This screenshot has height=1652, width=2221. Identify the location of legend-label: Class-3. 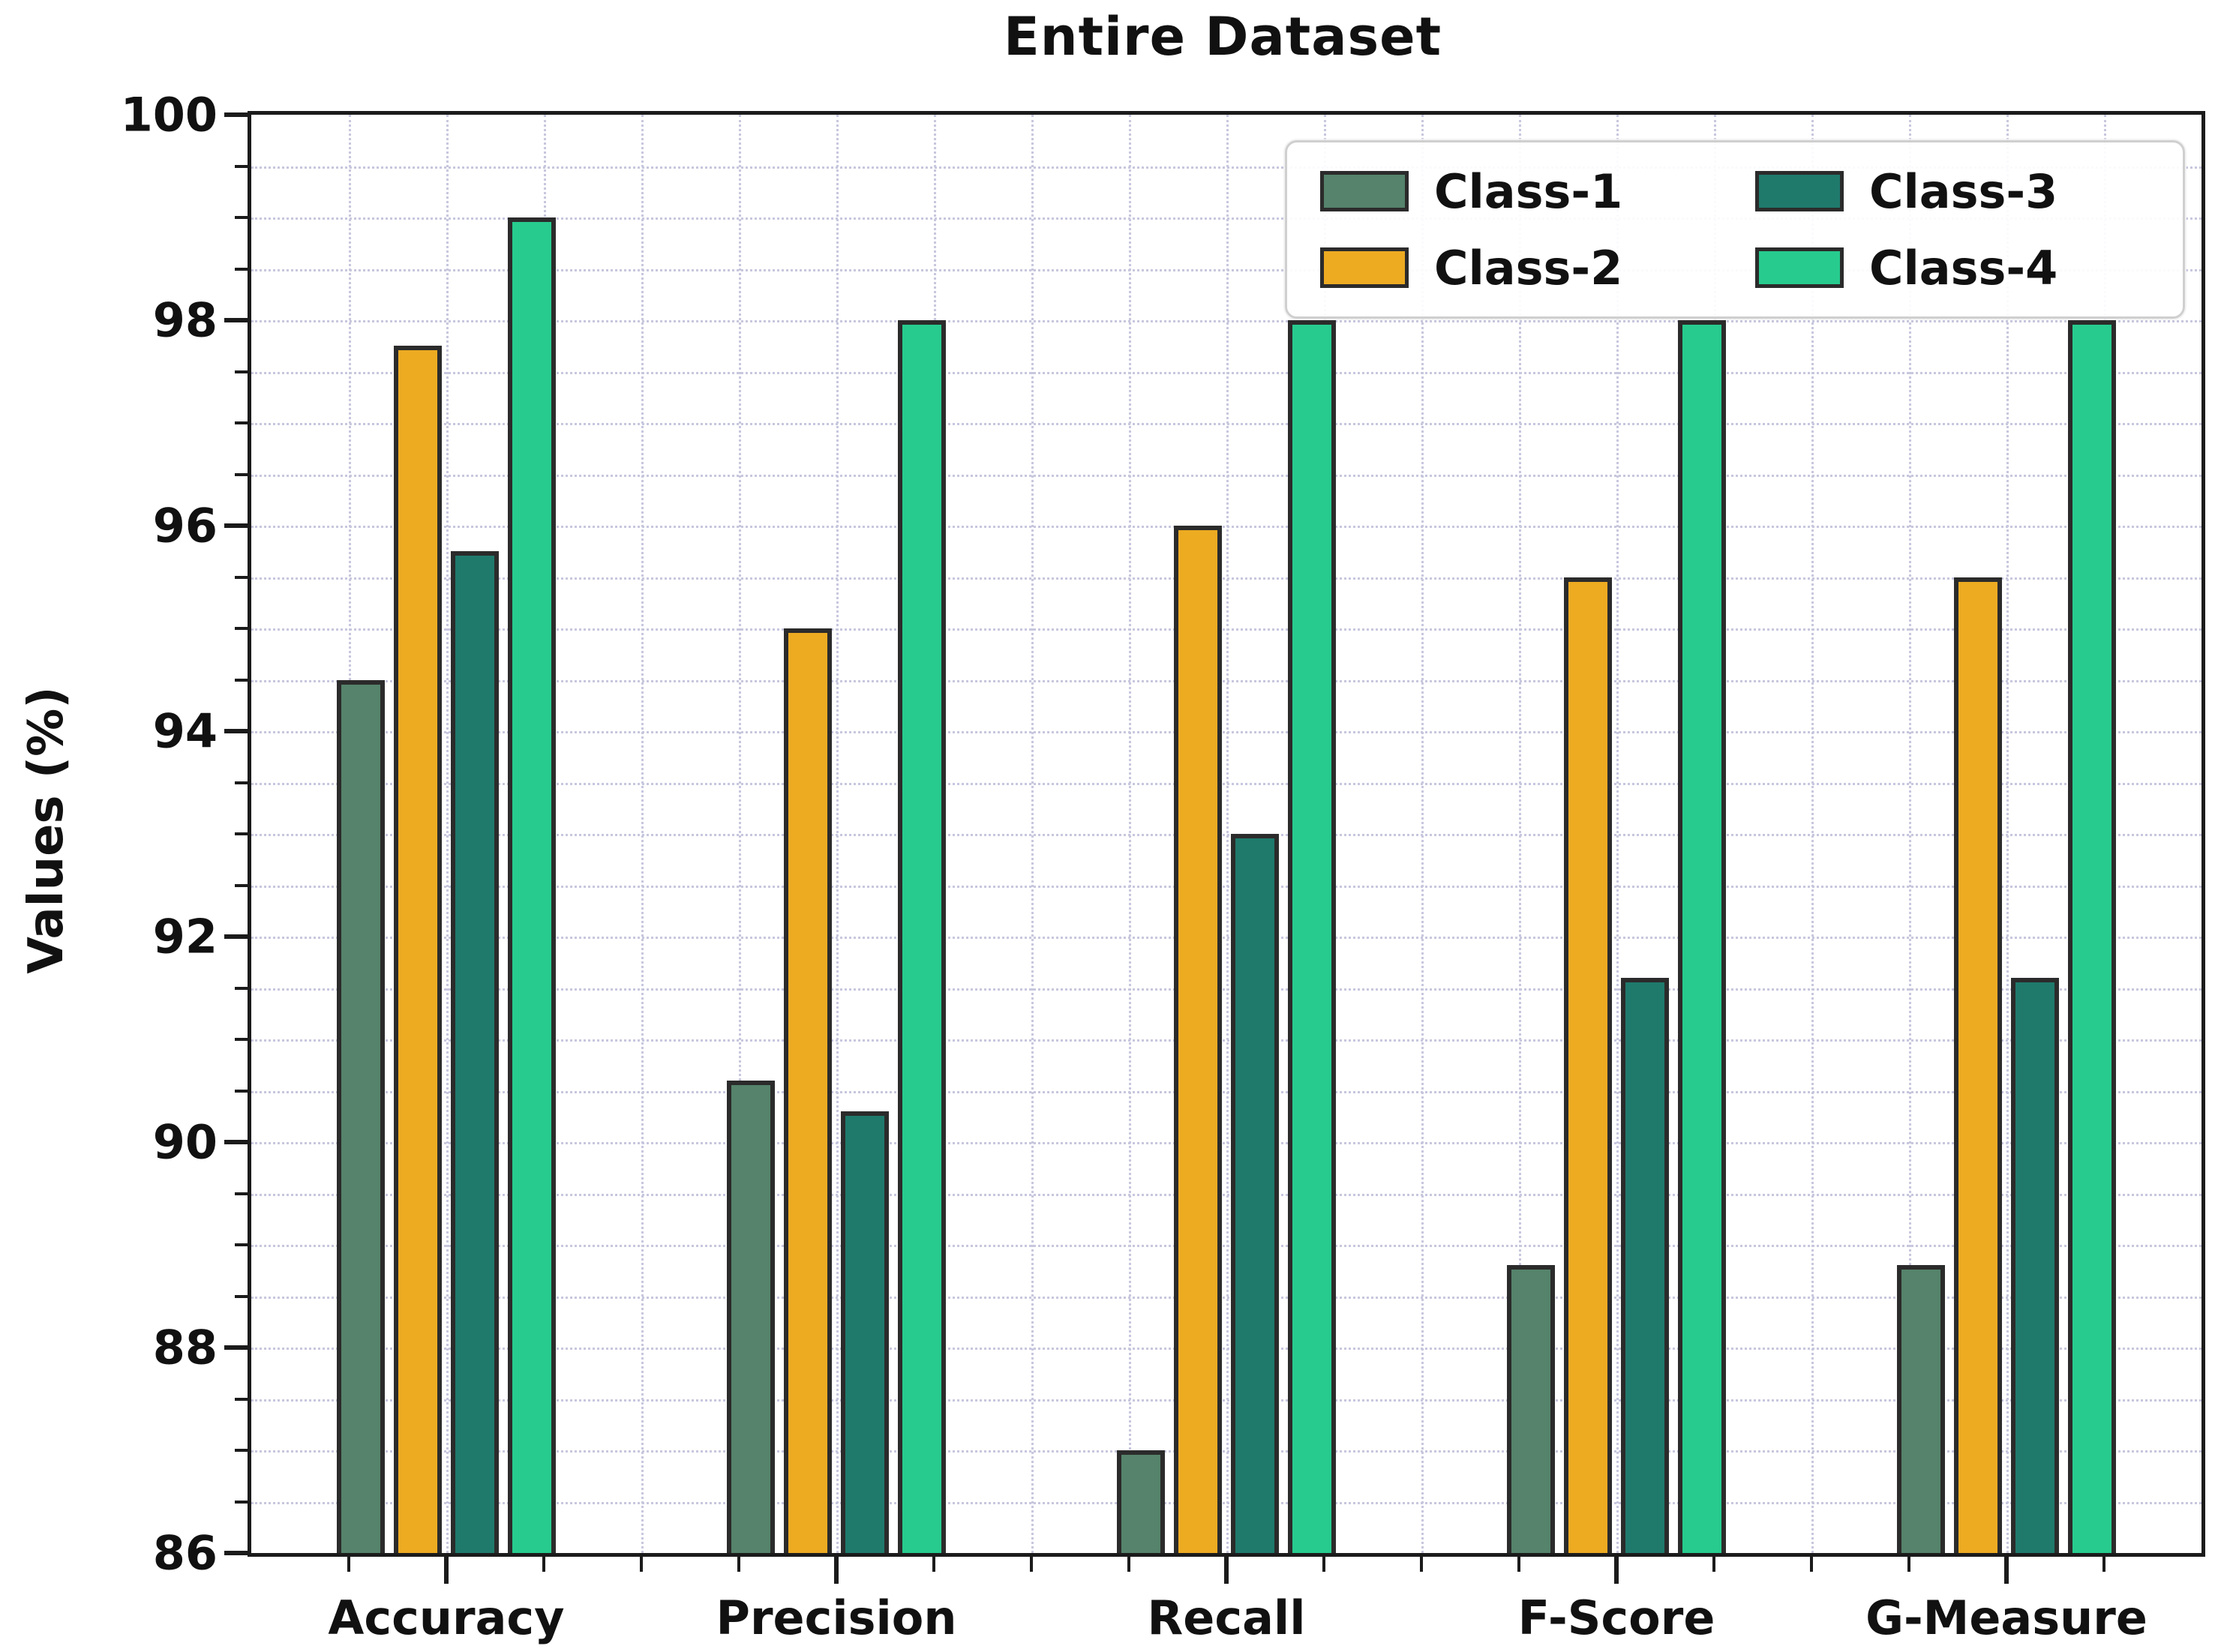
(1964, 191).